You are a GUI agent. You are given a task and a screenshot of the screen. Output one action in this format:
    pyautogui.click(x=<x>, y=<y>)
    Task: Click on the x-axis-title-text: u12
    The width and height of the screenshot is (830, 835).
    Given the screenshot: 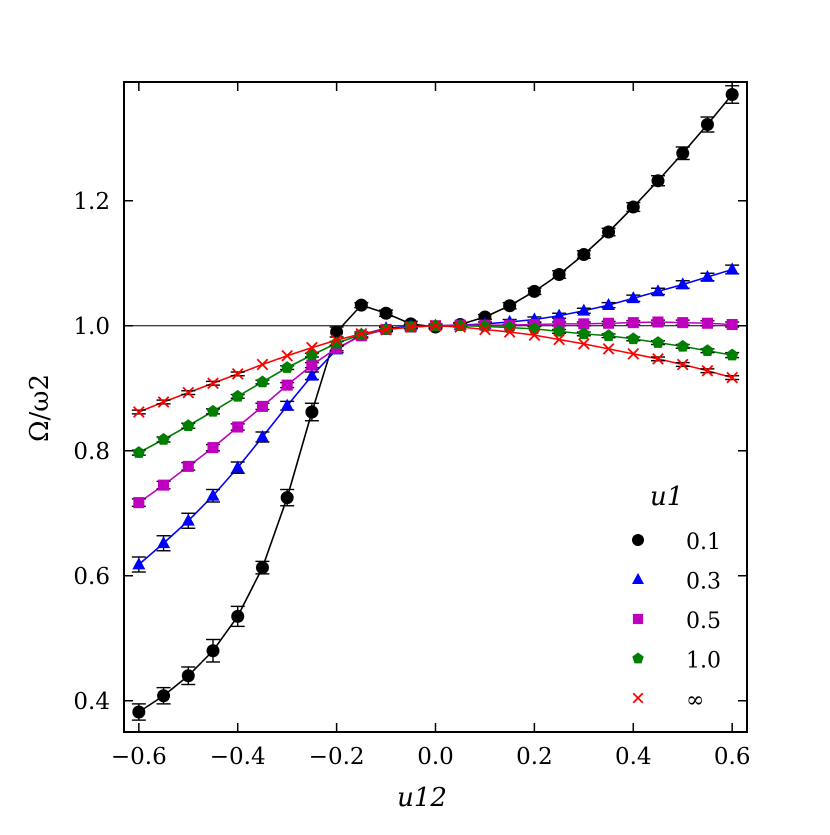 What is the action you would take?
    pyautogui.click(x=422, y=798)
    